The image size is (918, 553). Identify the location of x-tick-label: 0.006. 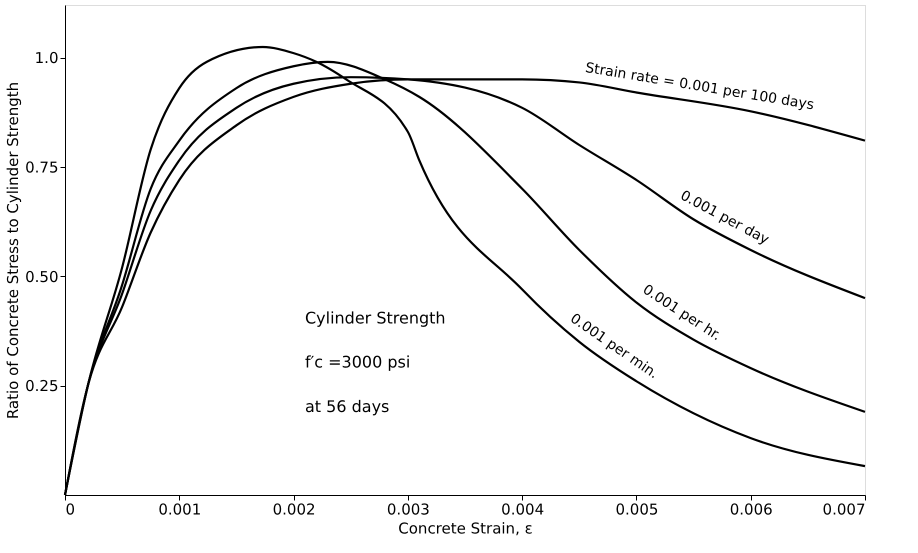
(751, 509).